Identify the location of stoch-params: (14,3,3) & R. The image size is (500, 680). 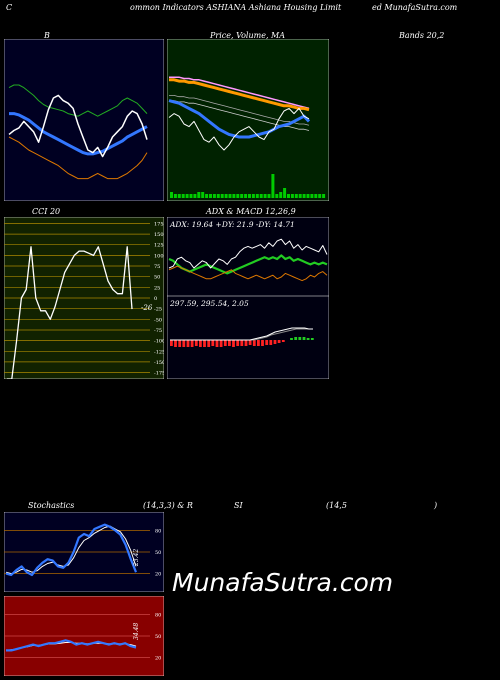
(168, 505).